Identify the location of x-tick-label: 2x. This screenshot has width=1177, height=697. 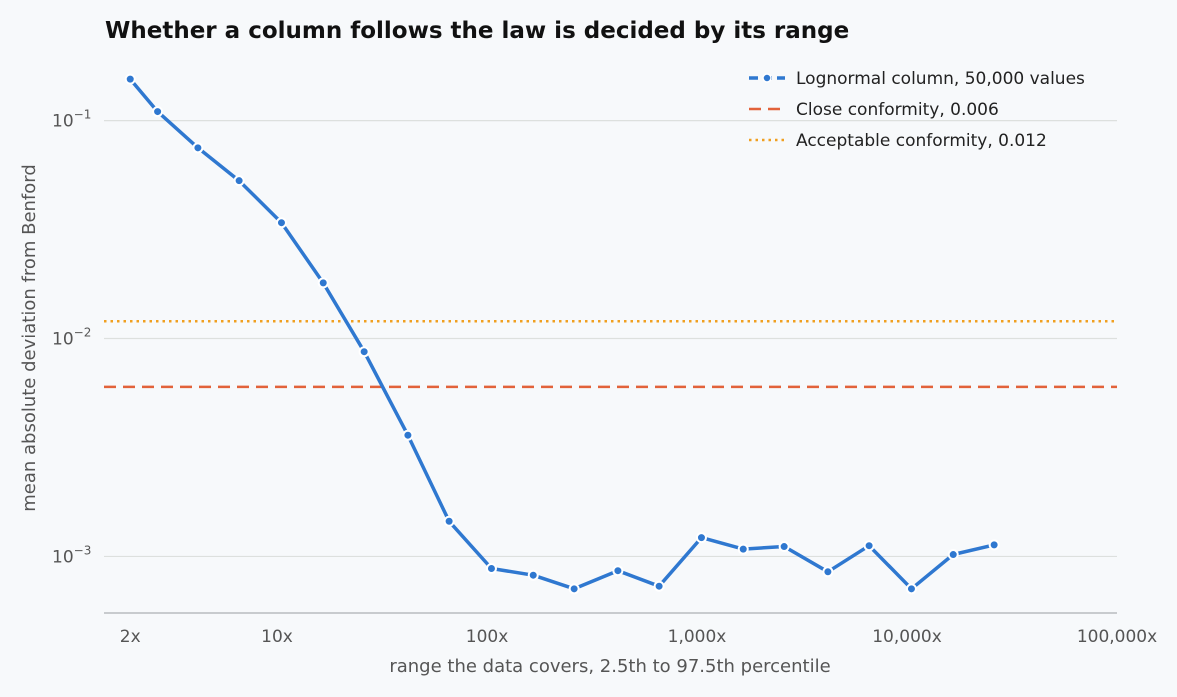
(130, 637).